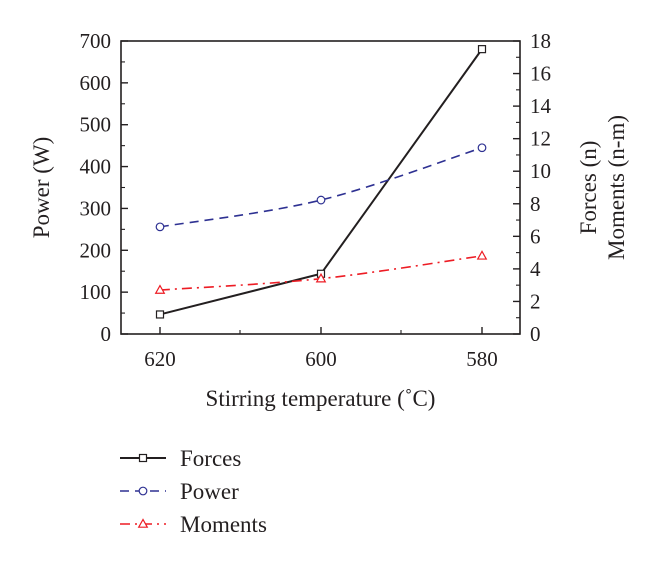 The width and height of the screenshot is (660, 564). I want to click on left-axis-tick-label: 0, so click(106, 334).